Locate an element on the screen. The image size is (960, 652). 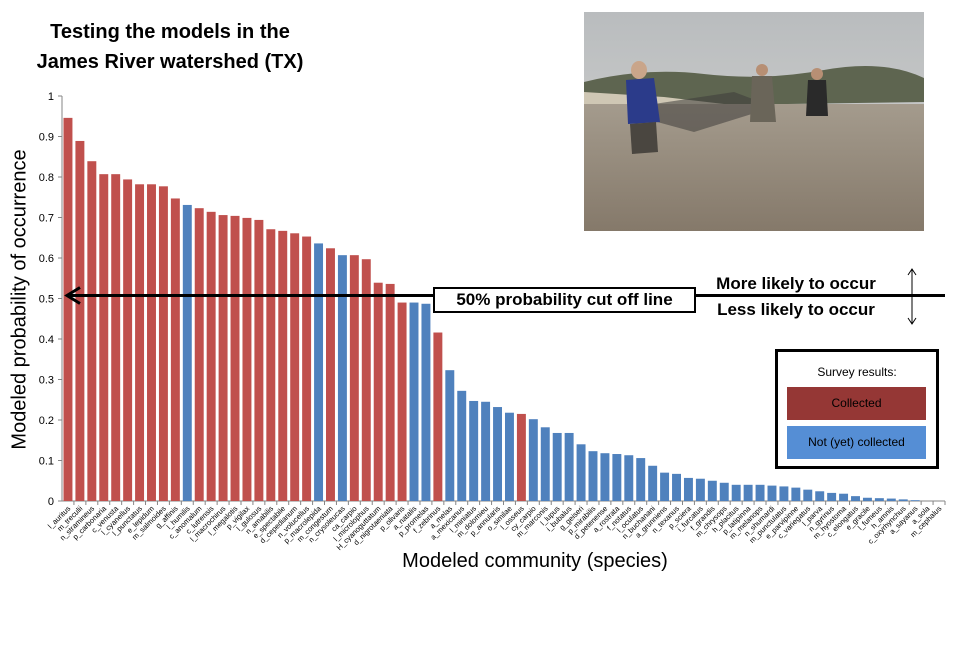
more-likely-label: More likely to occur is located at coordinates (796, 283).